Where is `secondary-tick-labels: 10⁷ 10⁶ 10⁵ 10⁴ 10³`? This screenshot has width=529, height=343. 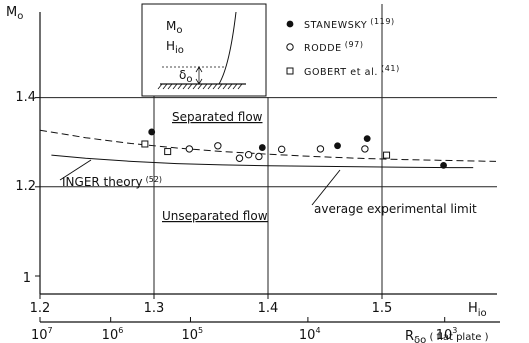 secondary-tick-labels: 10⁷ 10⁶ 10⁵ 10⁴ 10³ is located at coordinates (244, 334).